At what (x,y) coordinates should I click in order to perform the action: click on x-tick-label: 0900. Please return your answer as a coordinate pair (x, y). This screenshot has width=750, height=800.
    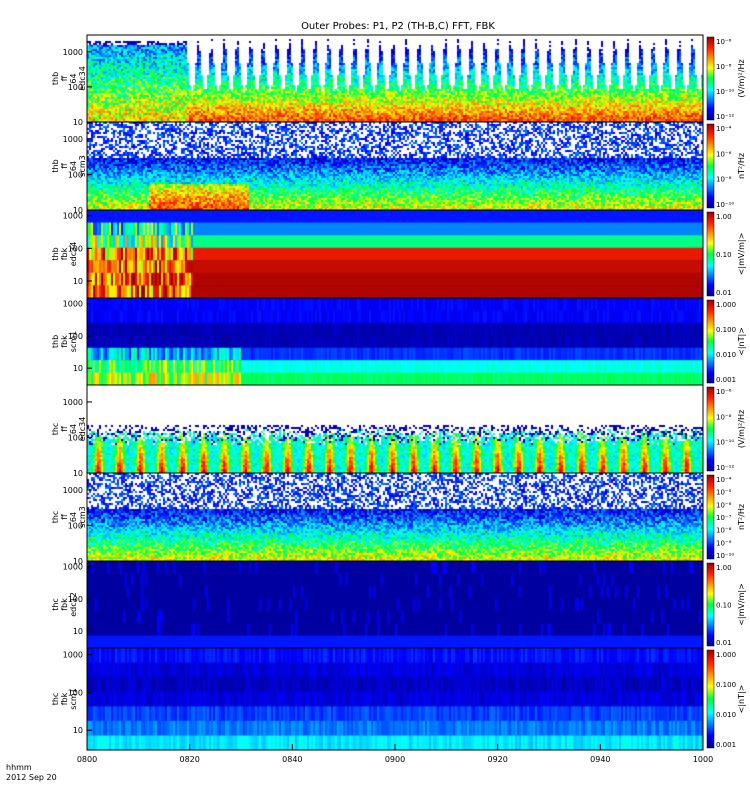
    Looking at the image, I should click on (395, 759).